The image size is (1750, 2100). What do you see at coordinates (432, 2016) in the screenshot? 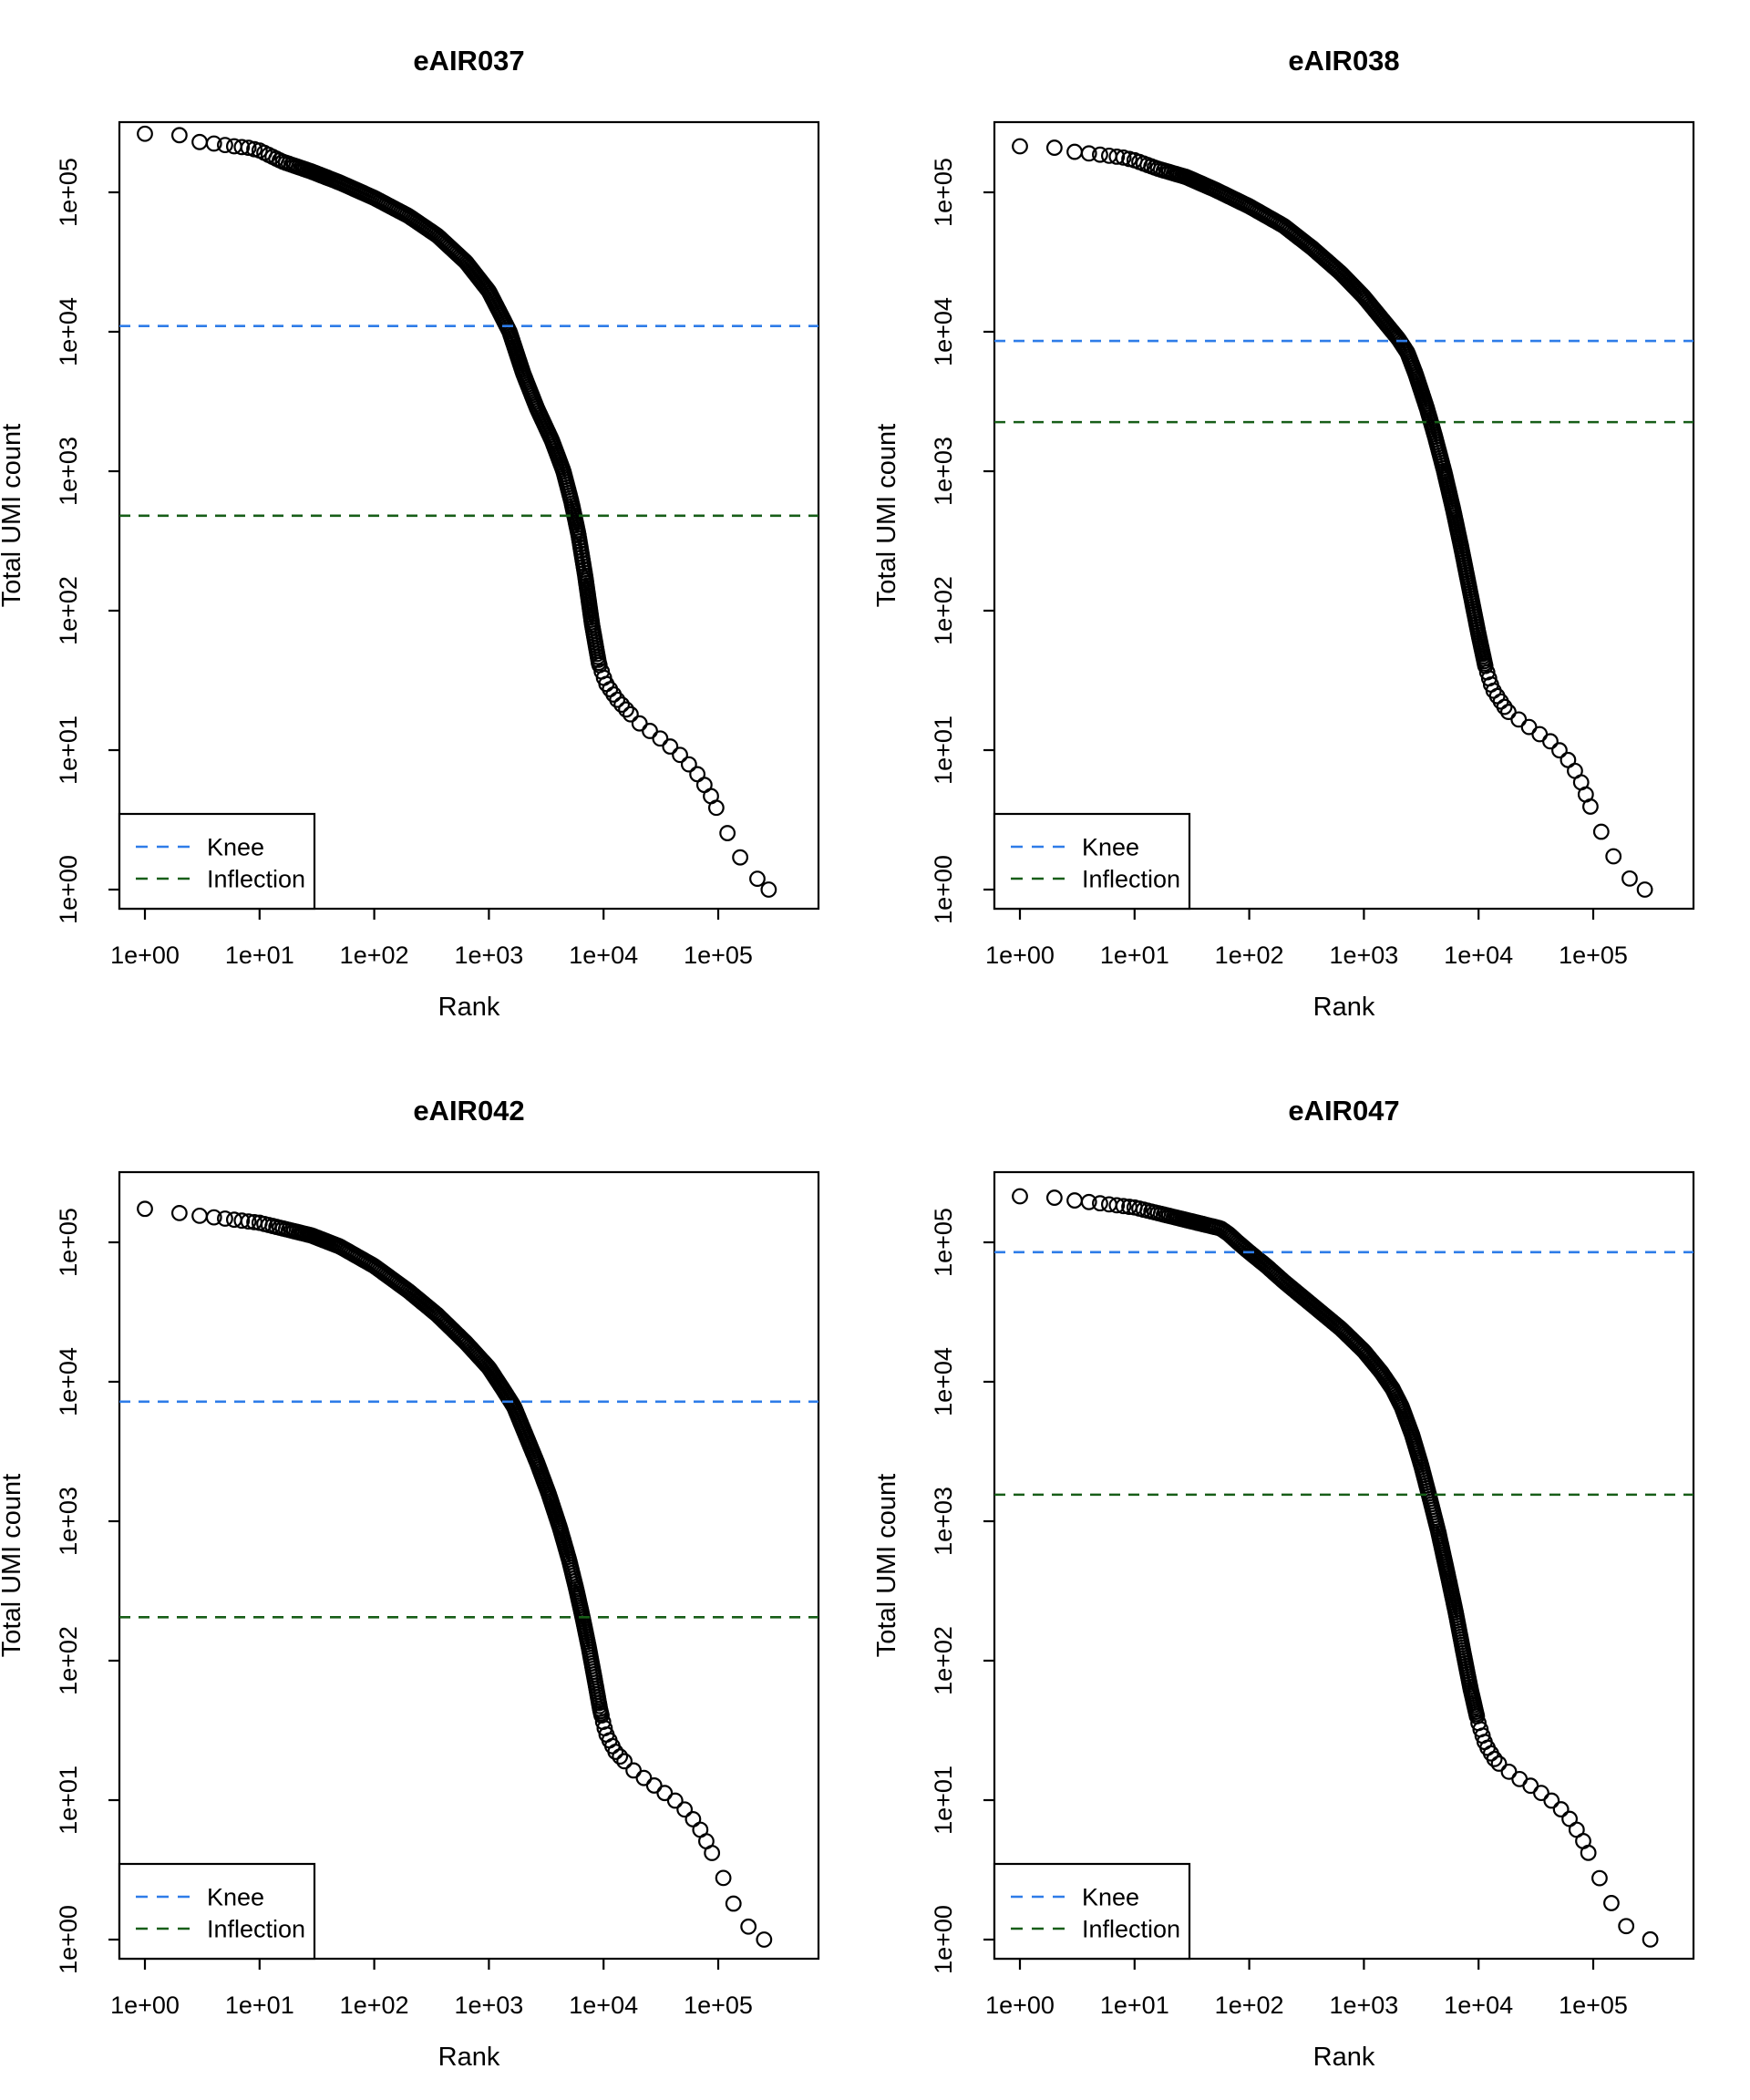
I see `x-axis: 1e+00 1e+01 1e+02 1e+03 1e+04 1e+05 Rank` at bounding box center [432, 2016].